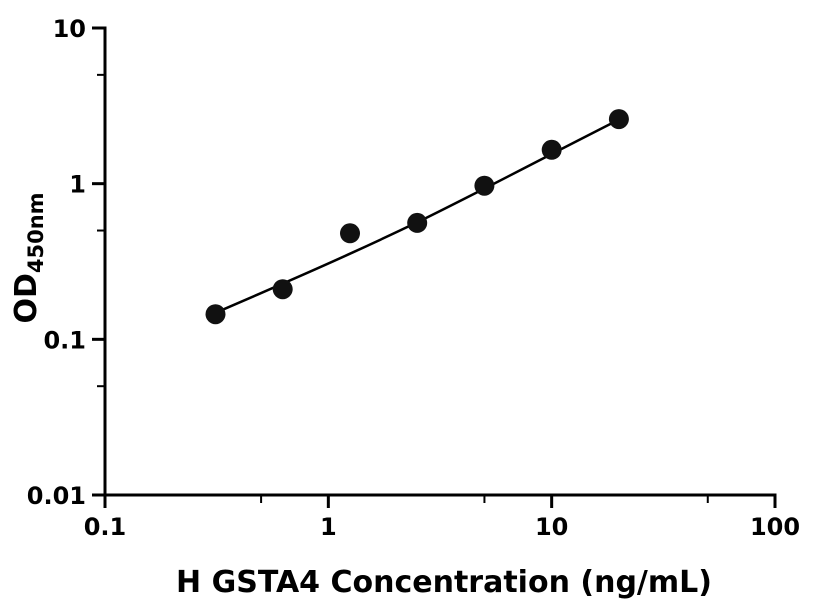 The width and height of the screenshot is (816, 612). I want to click on x-tick-label: 10, so click(551, 527).